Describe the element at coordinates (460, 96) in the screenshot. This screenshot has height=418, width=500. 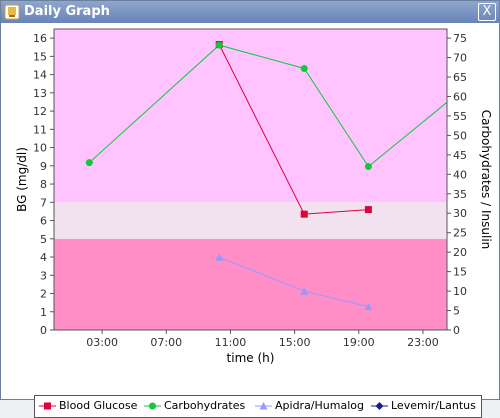
I see `y-right-tick-label: 60` at that location.